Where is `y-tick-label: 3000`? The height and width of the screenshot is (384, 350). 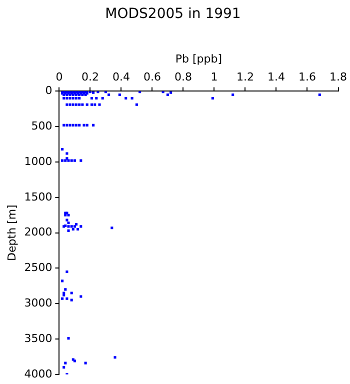 y-tick-label: 3000 is located at coordinates (38, 303).